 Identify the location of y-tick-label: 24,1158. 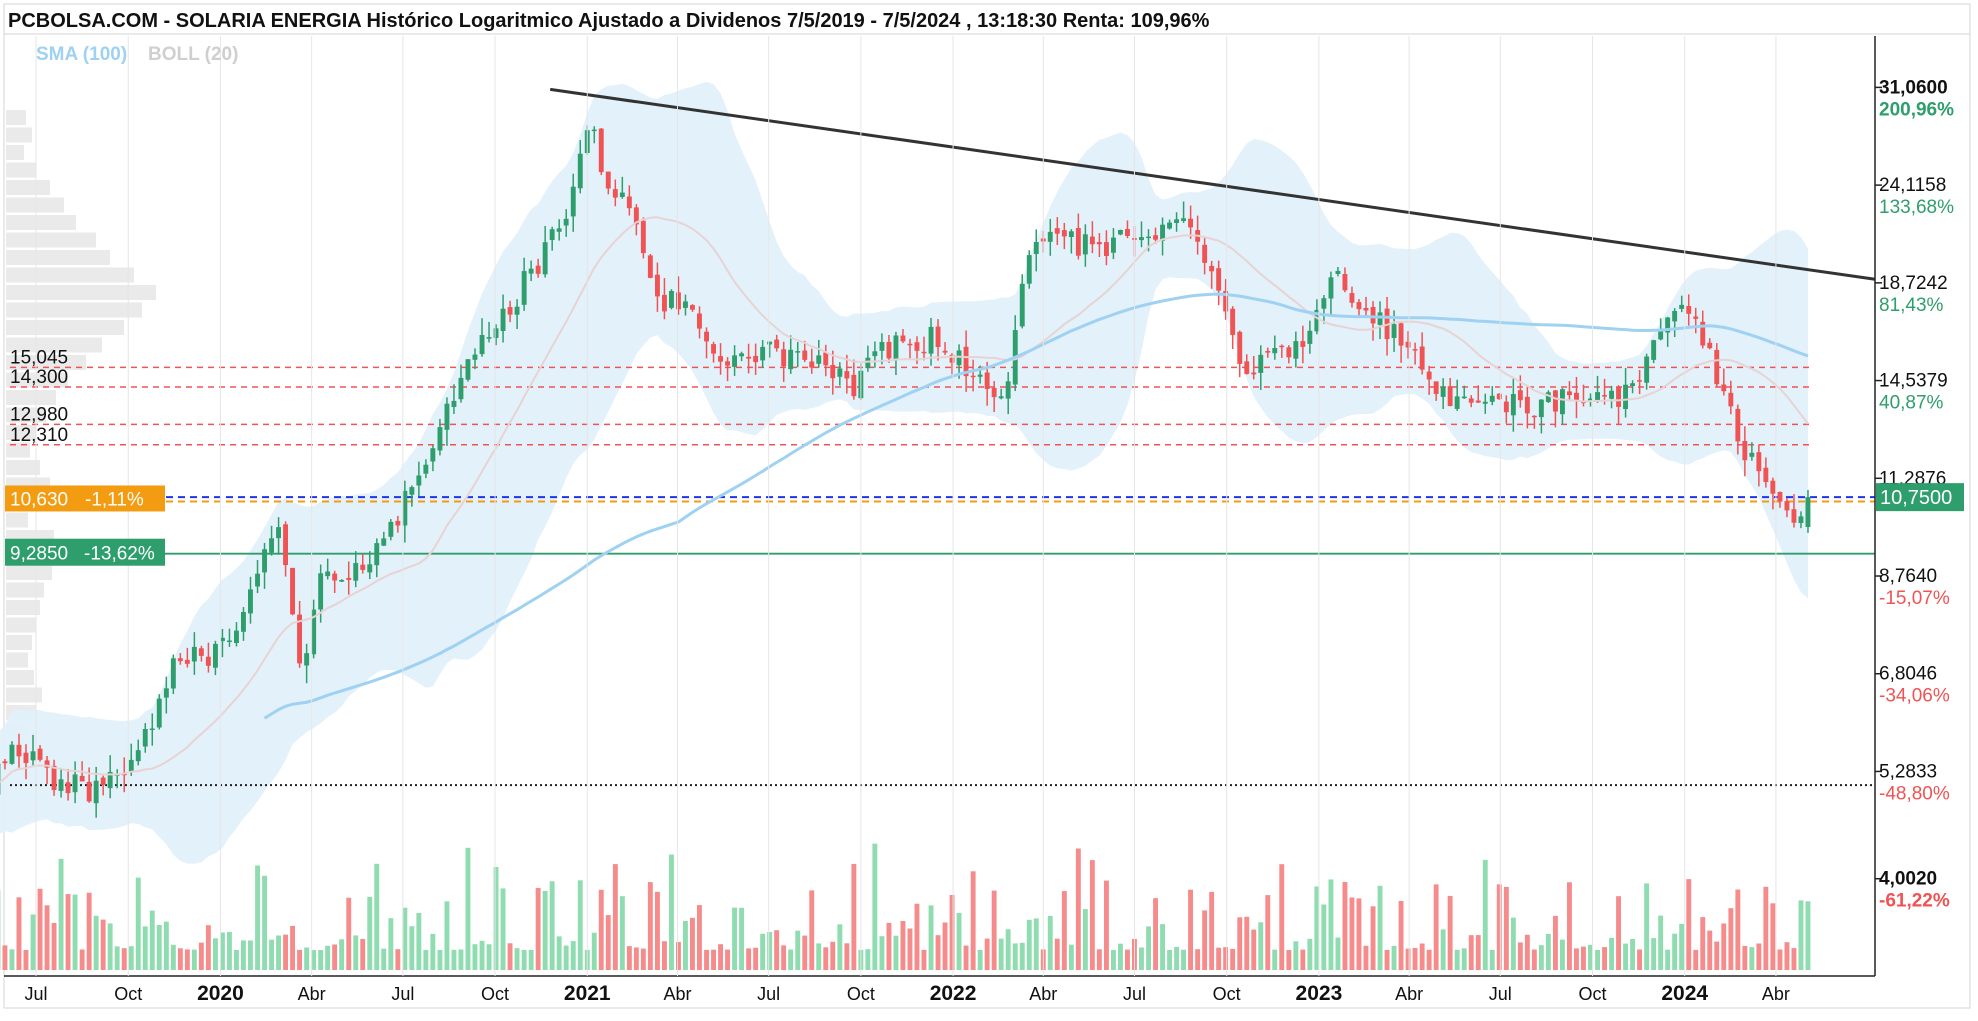
(1912, 185).